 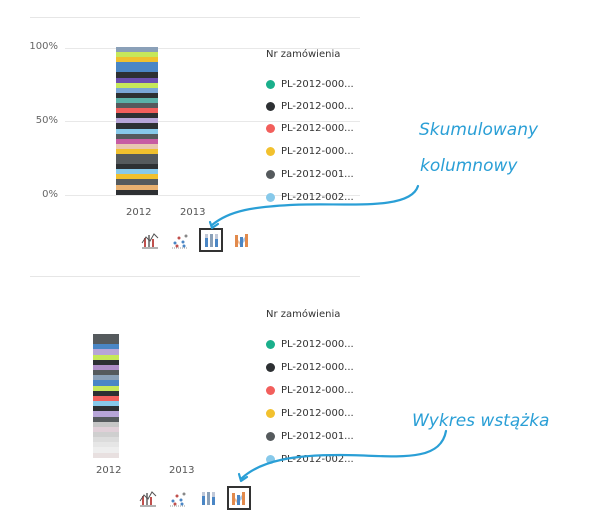 I want to click on x-tick-2012: 2012, so click(x=139, y=212).